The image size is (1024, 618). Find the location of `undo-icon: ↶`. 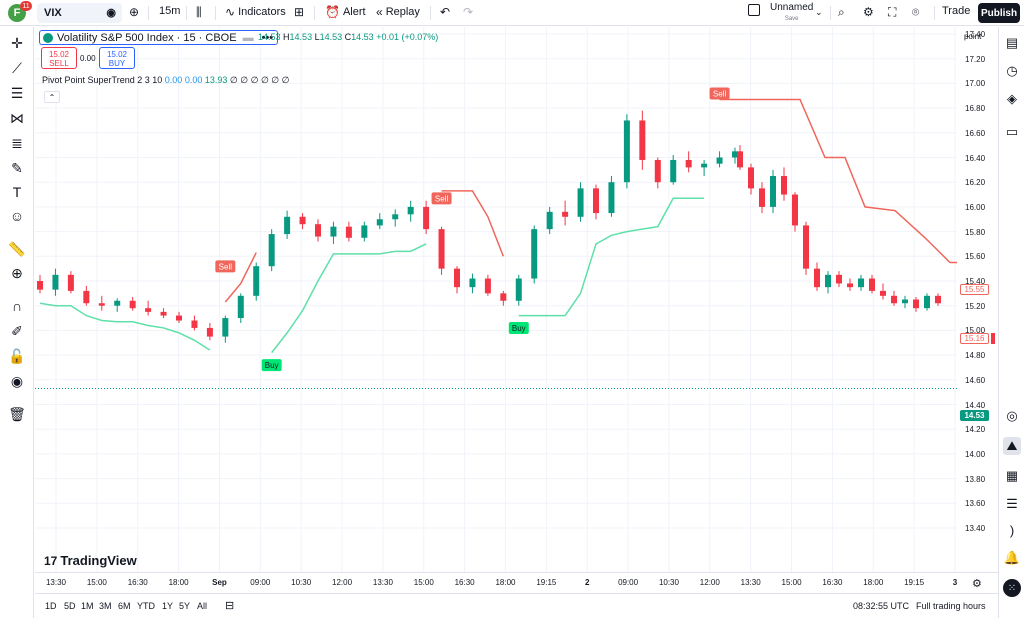

undo-icon: ↶ is located at coordinates (445, 12).